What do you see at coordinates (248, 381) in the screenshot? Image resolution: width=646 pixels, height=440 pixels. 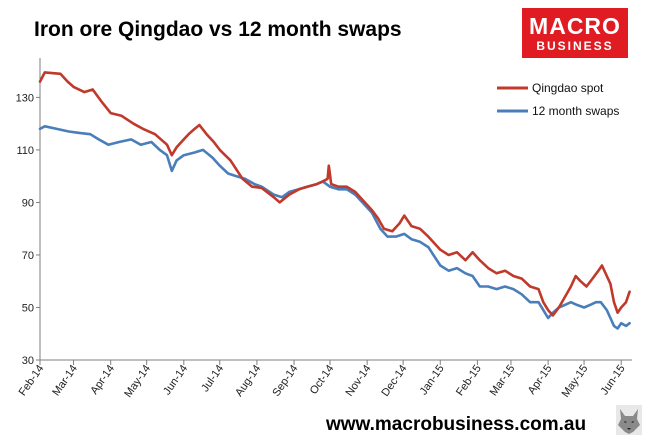 I see `x-tick-label: Aug-14` at bounding box center [248, 381].